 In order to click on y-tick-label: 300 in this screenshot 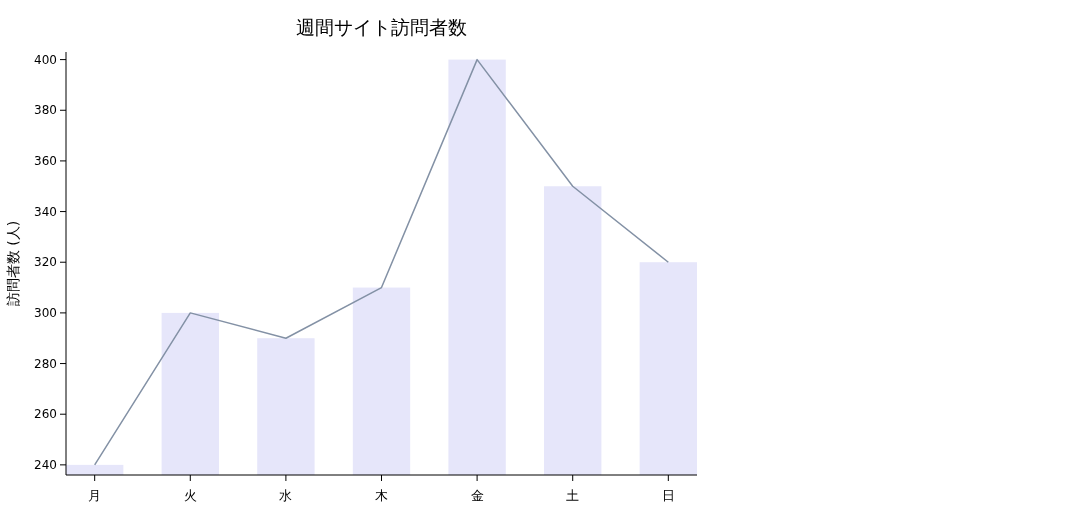, I will do `click(45, 312)`.